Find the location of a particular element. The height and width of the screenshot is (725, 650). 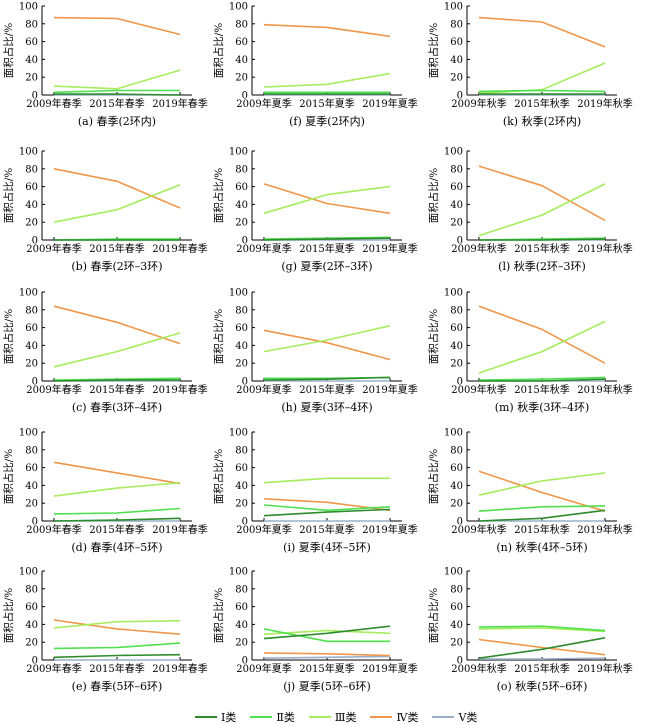

chart-5-ytick-label-0: 0 is located at coordinates (460, 241).